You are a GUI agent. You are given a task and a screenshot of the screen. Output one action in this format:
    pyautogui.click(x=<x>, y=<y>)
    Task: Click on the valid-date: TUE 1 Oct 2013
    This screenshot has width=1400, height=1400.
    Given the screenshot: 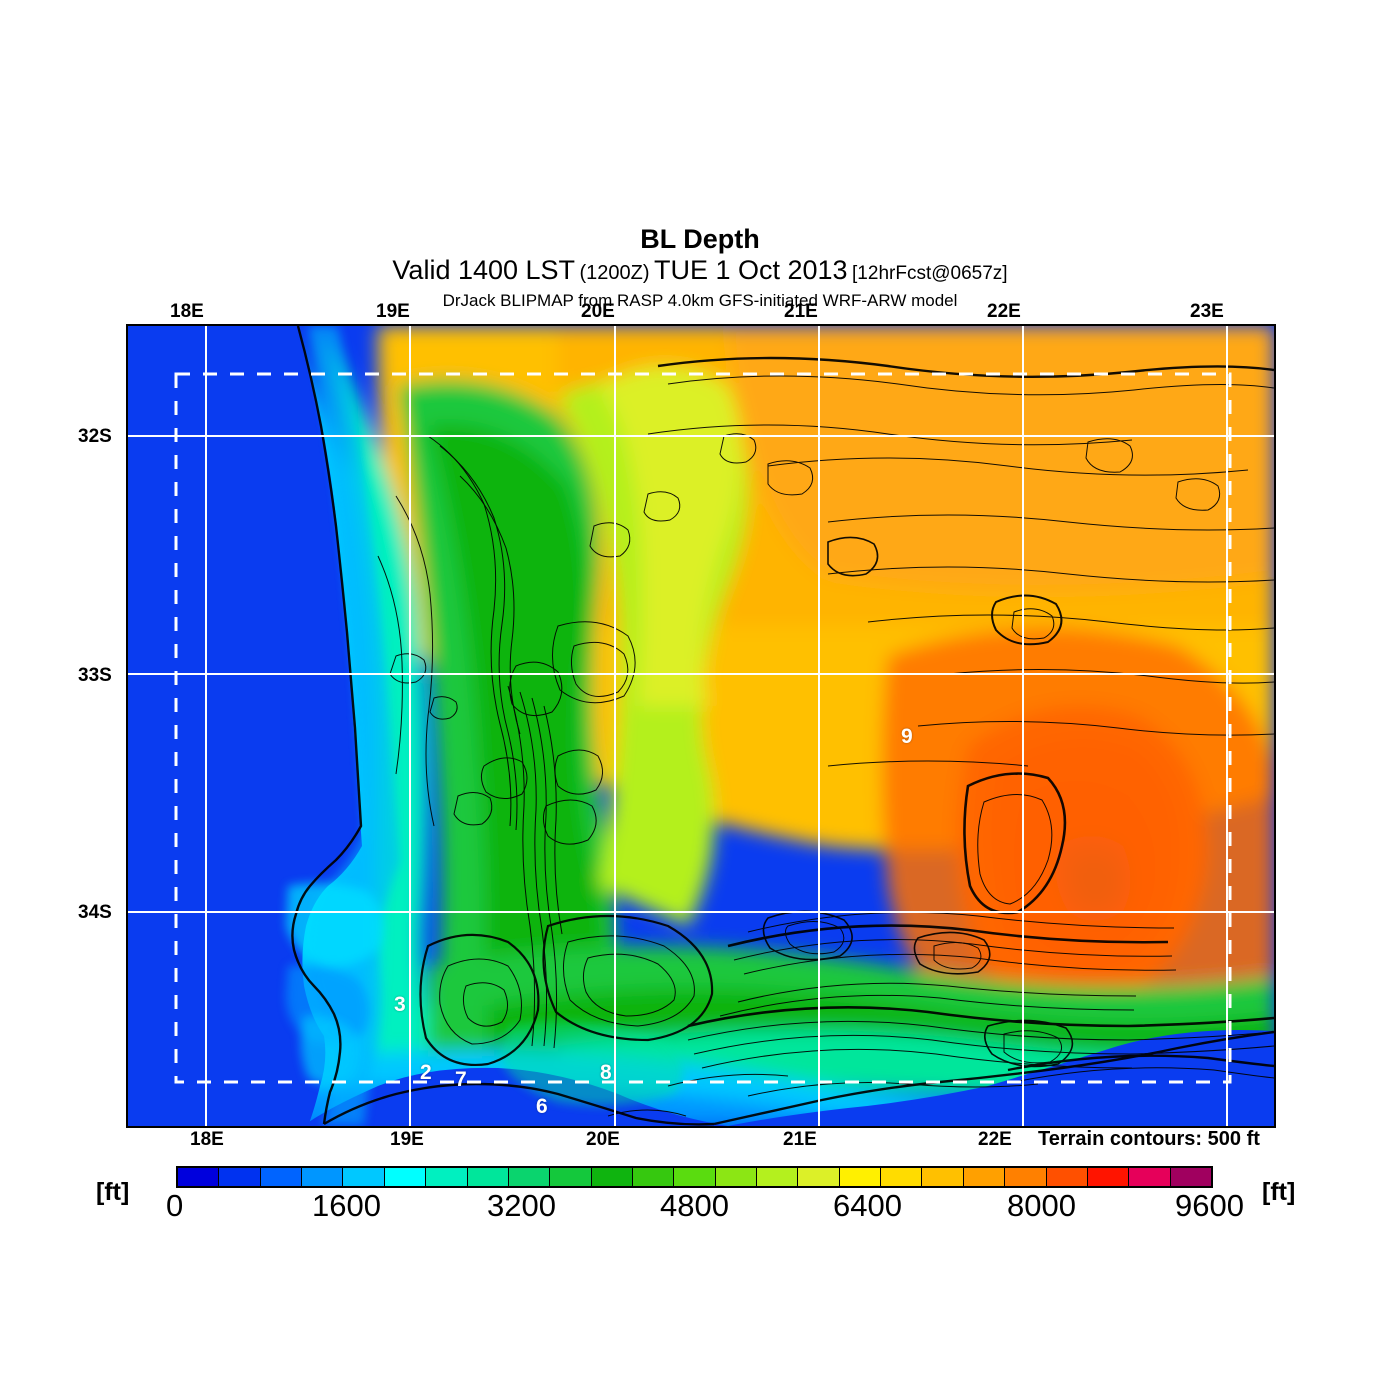 What is the action you would take?
    pyautogui.click(x=750, y=270)
    